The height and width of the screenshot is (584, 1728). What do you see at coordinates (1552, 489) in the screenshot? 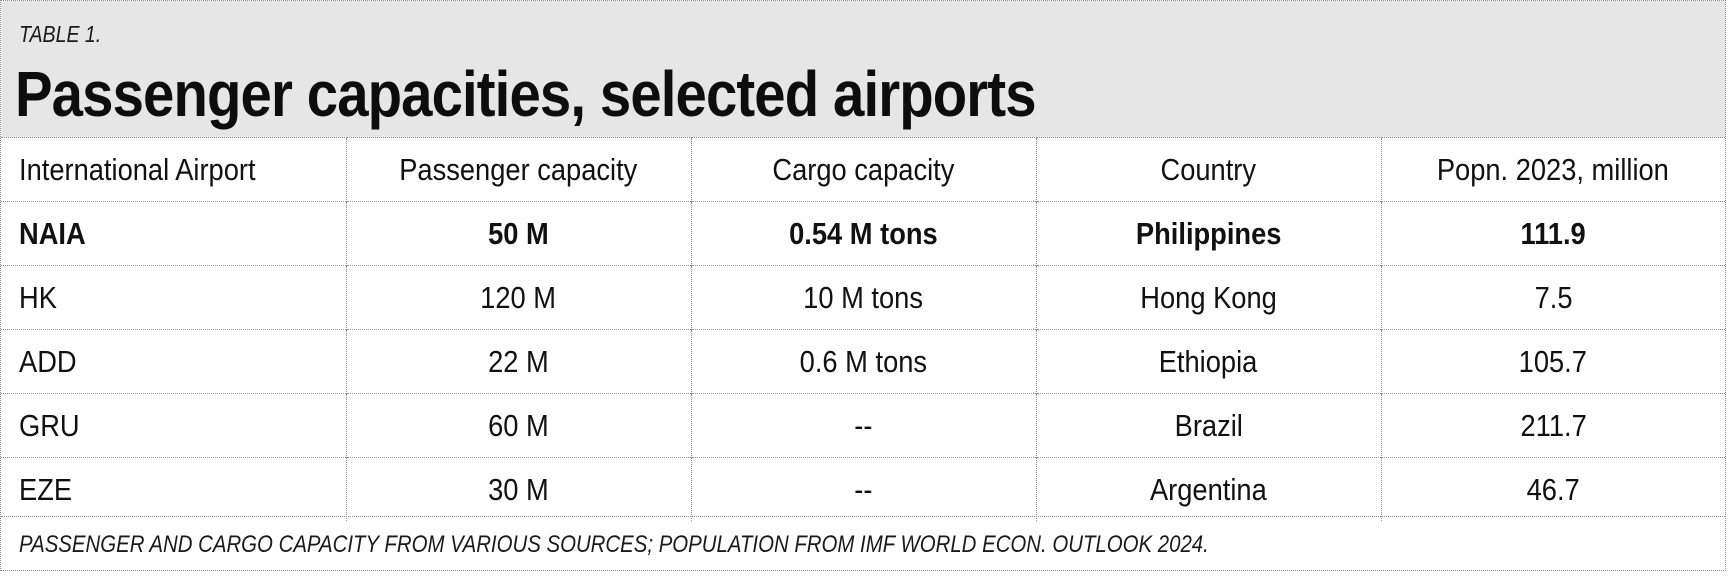
I see `cell-population: 46.7` at bounding box center [1552, 489].